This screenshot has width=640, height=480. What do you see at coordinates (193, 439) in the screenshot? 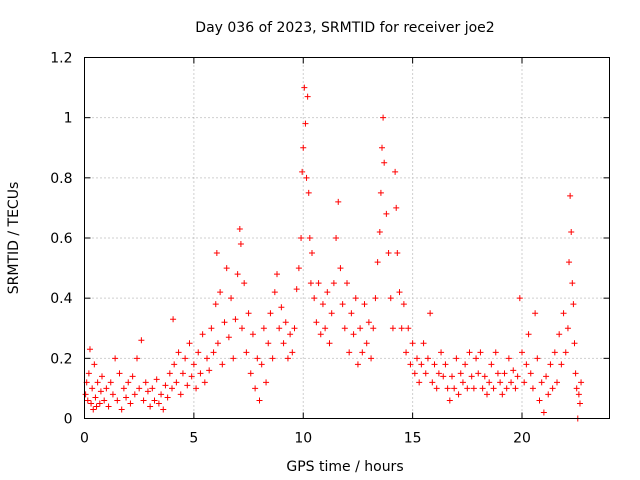
I see `x-tick-label: 5` at bounding box center [193, 439].